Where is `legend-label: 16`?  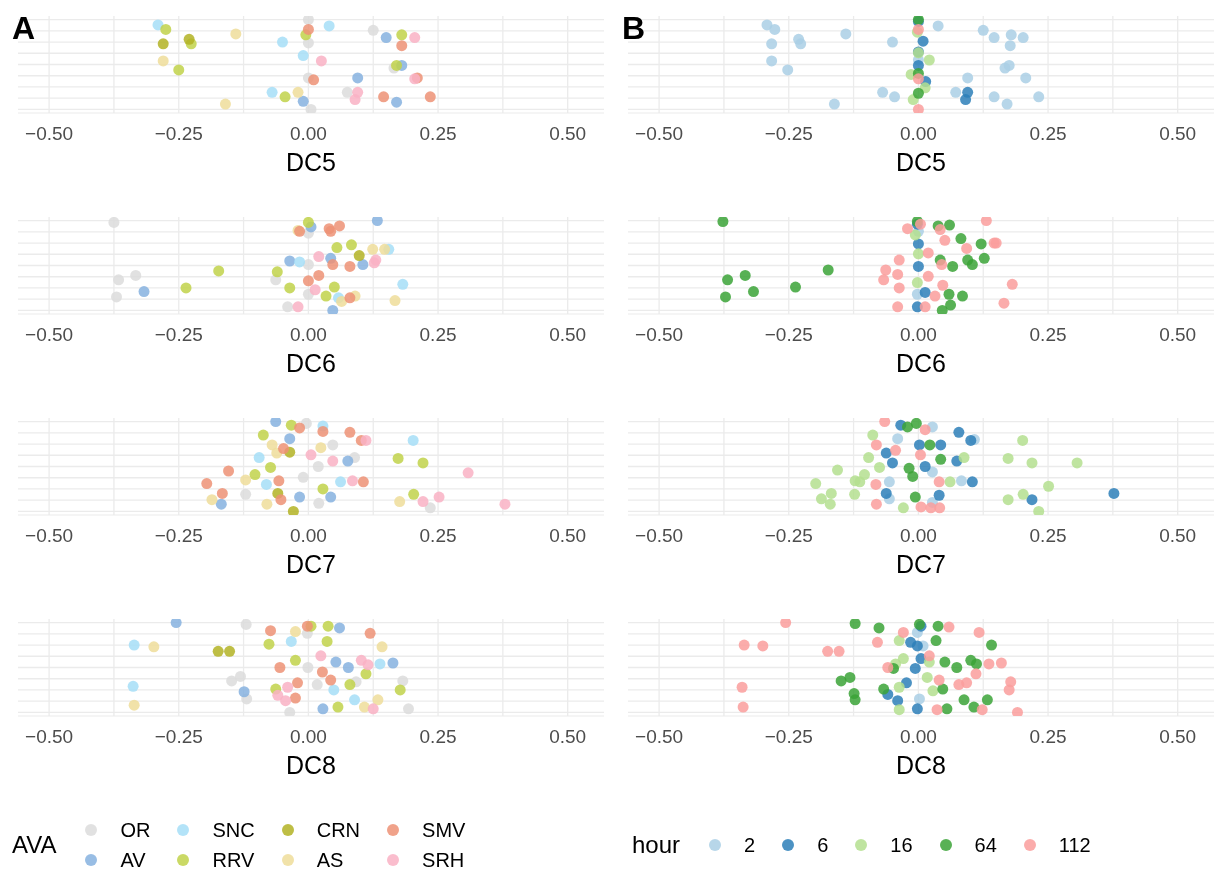
legend-label: 16 is located at coordinates (901, 845).